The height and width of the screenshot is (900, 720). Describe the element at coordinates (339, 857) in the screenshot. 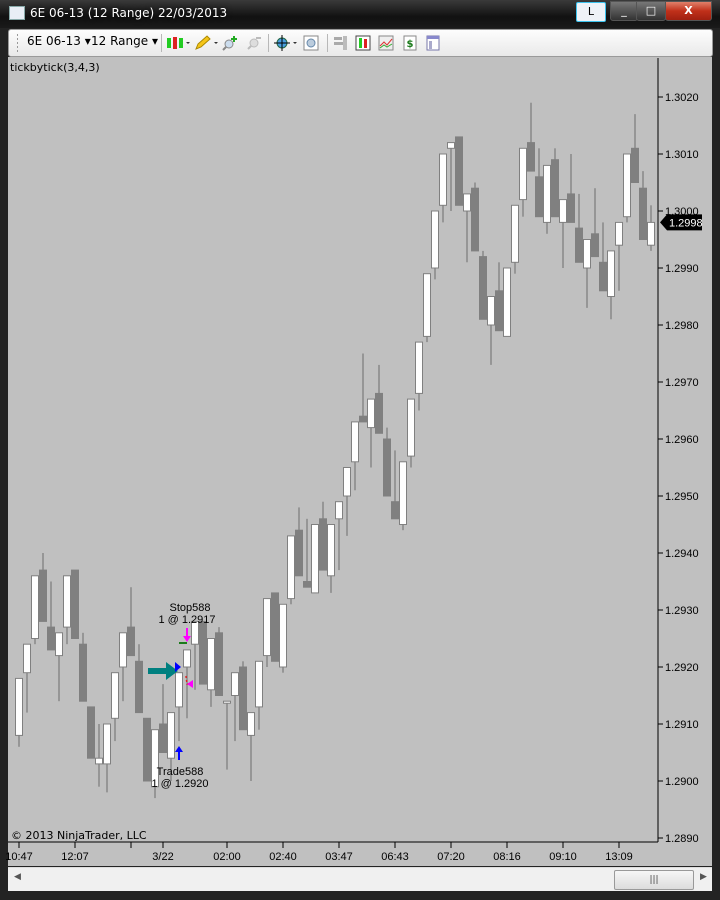

I see `x-tick-label: 03:47` at that location.